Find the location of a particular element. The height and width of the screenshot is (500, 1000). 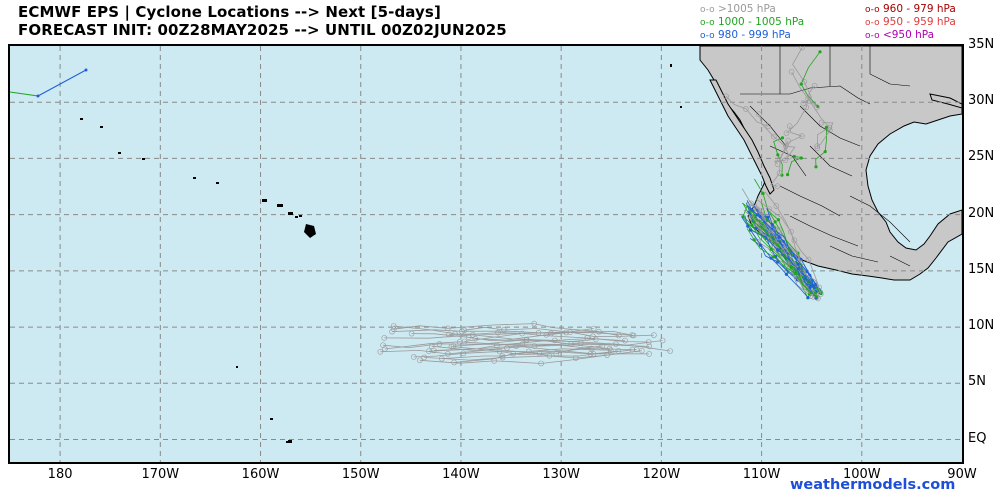

lon-label: 120W is located at coordinates (661, 474).